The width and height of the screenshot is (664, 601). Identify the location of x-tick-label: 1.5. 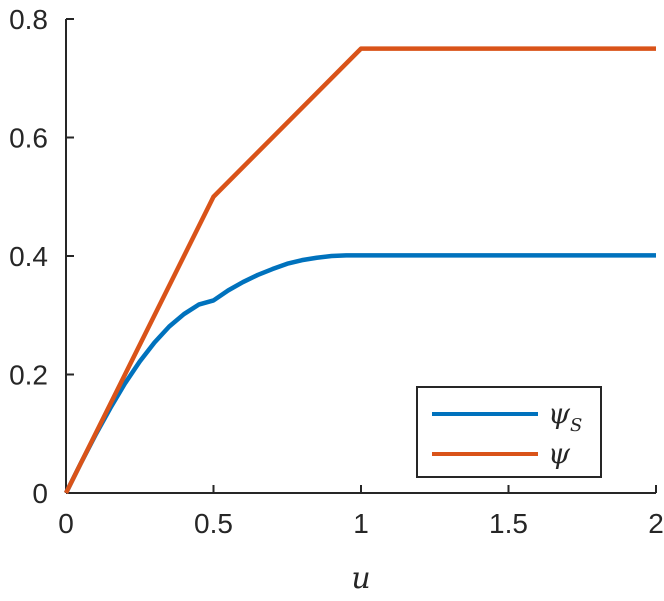
(508, 523).